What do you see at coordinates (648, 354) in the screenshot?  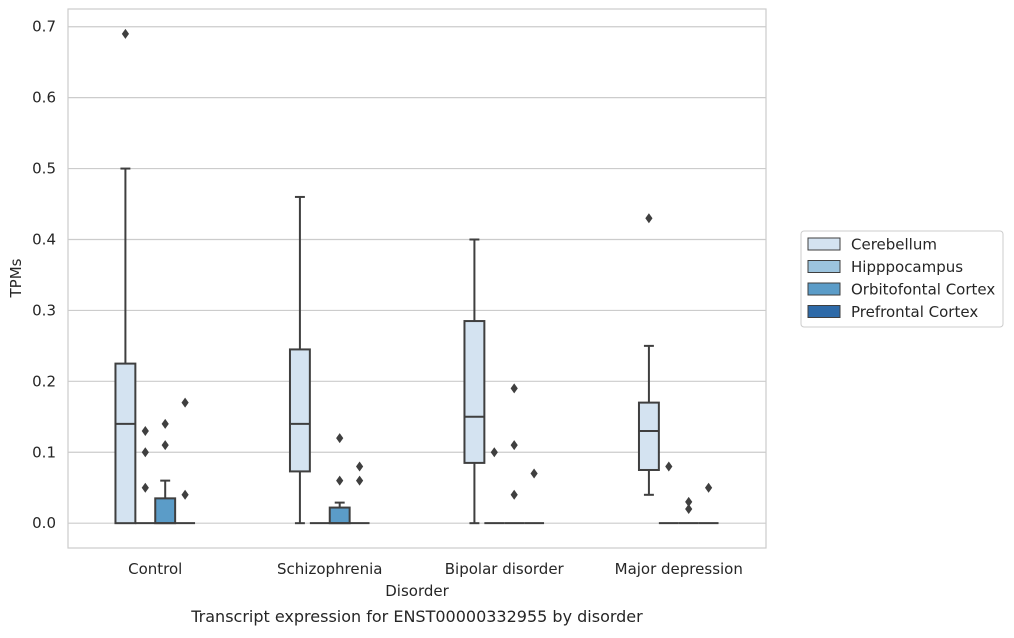 I see `box-cerebellum-major-depression` at bounding box center [648, 354].